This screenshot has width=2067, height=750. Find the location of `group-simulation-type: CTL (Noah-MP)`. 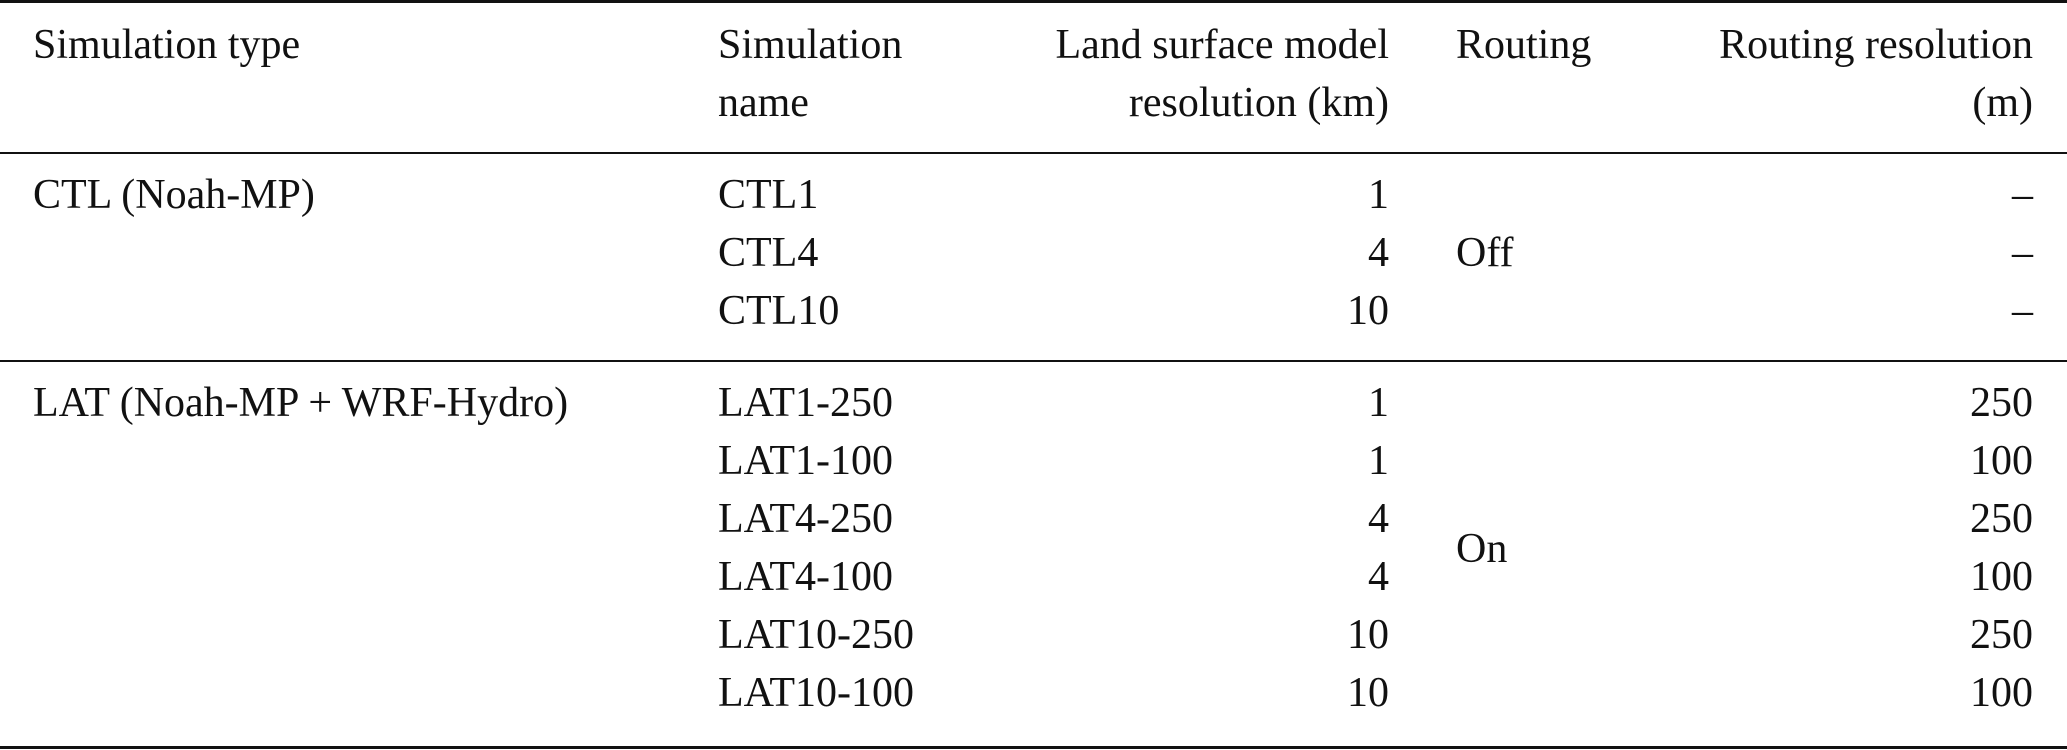

group-simulation-type: CTL (Noah-MP) is located at coordinates (174, 195).